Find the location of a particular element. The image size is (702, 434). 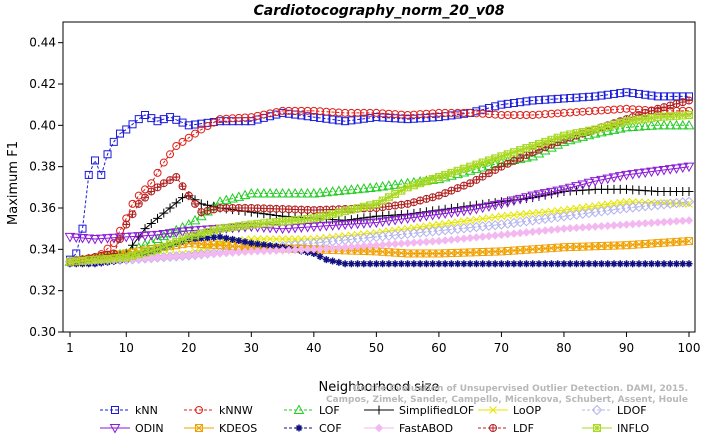

x-tick-label: 60 is located at coordinates (438, 348).